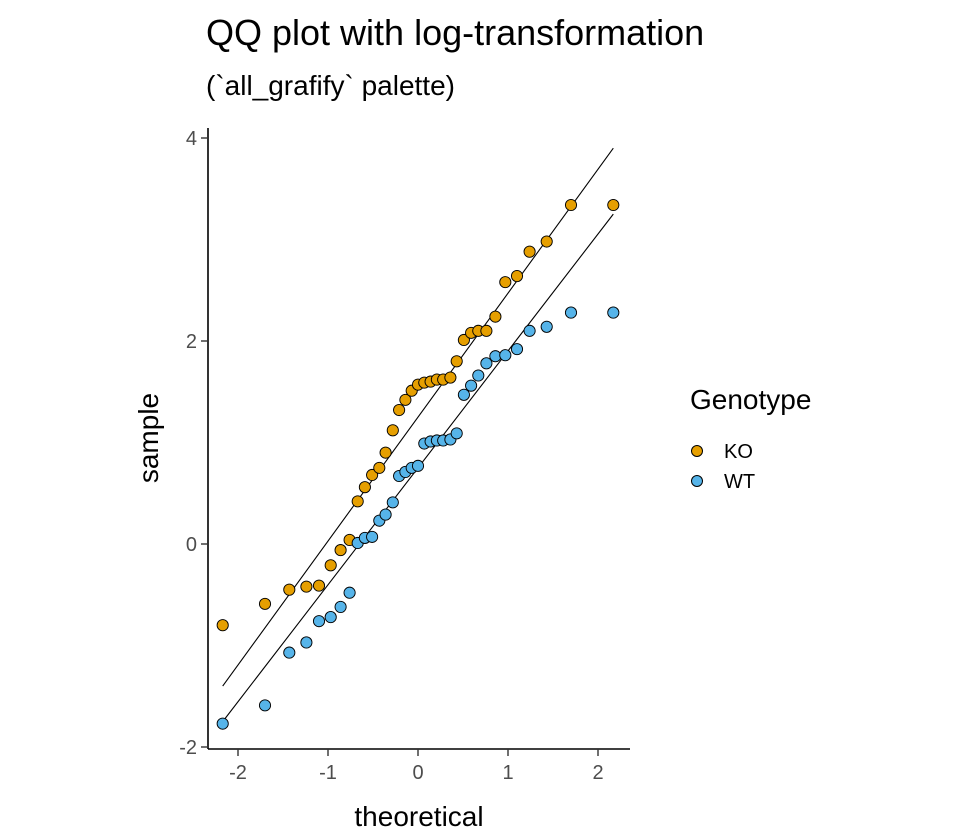 The width and height of the screenshot is (958, 838). Describe the element at coordinates (238, 773) in the screenshot. I see `x-tick-label-0: -2` at that location.